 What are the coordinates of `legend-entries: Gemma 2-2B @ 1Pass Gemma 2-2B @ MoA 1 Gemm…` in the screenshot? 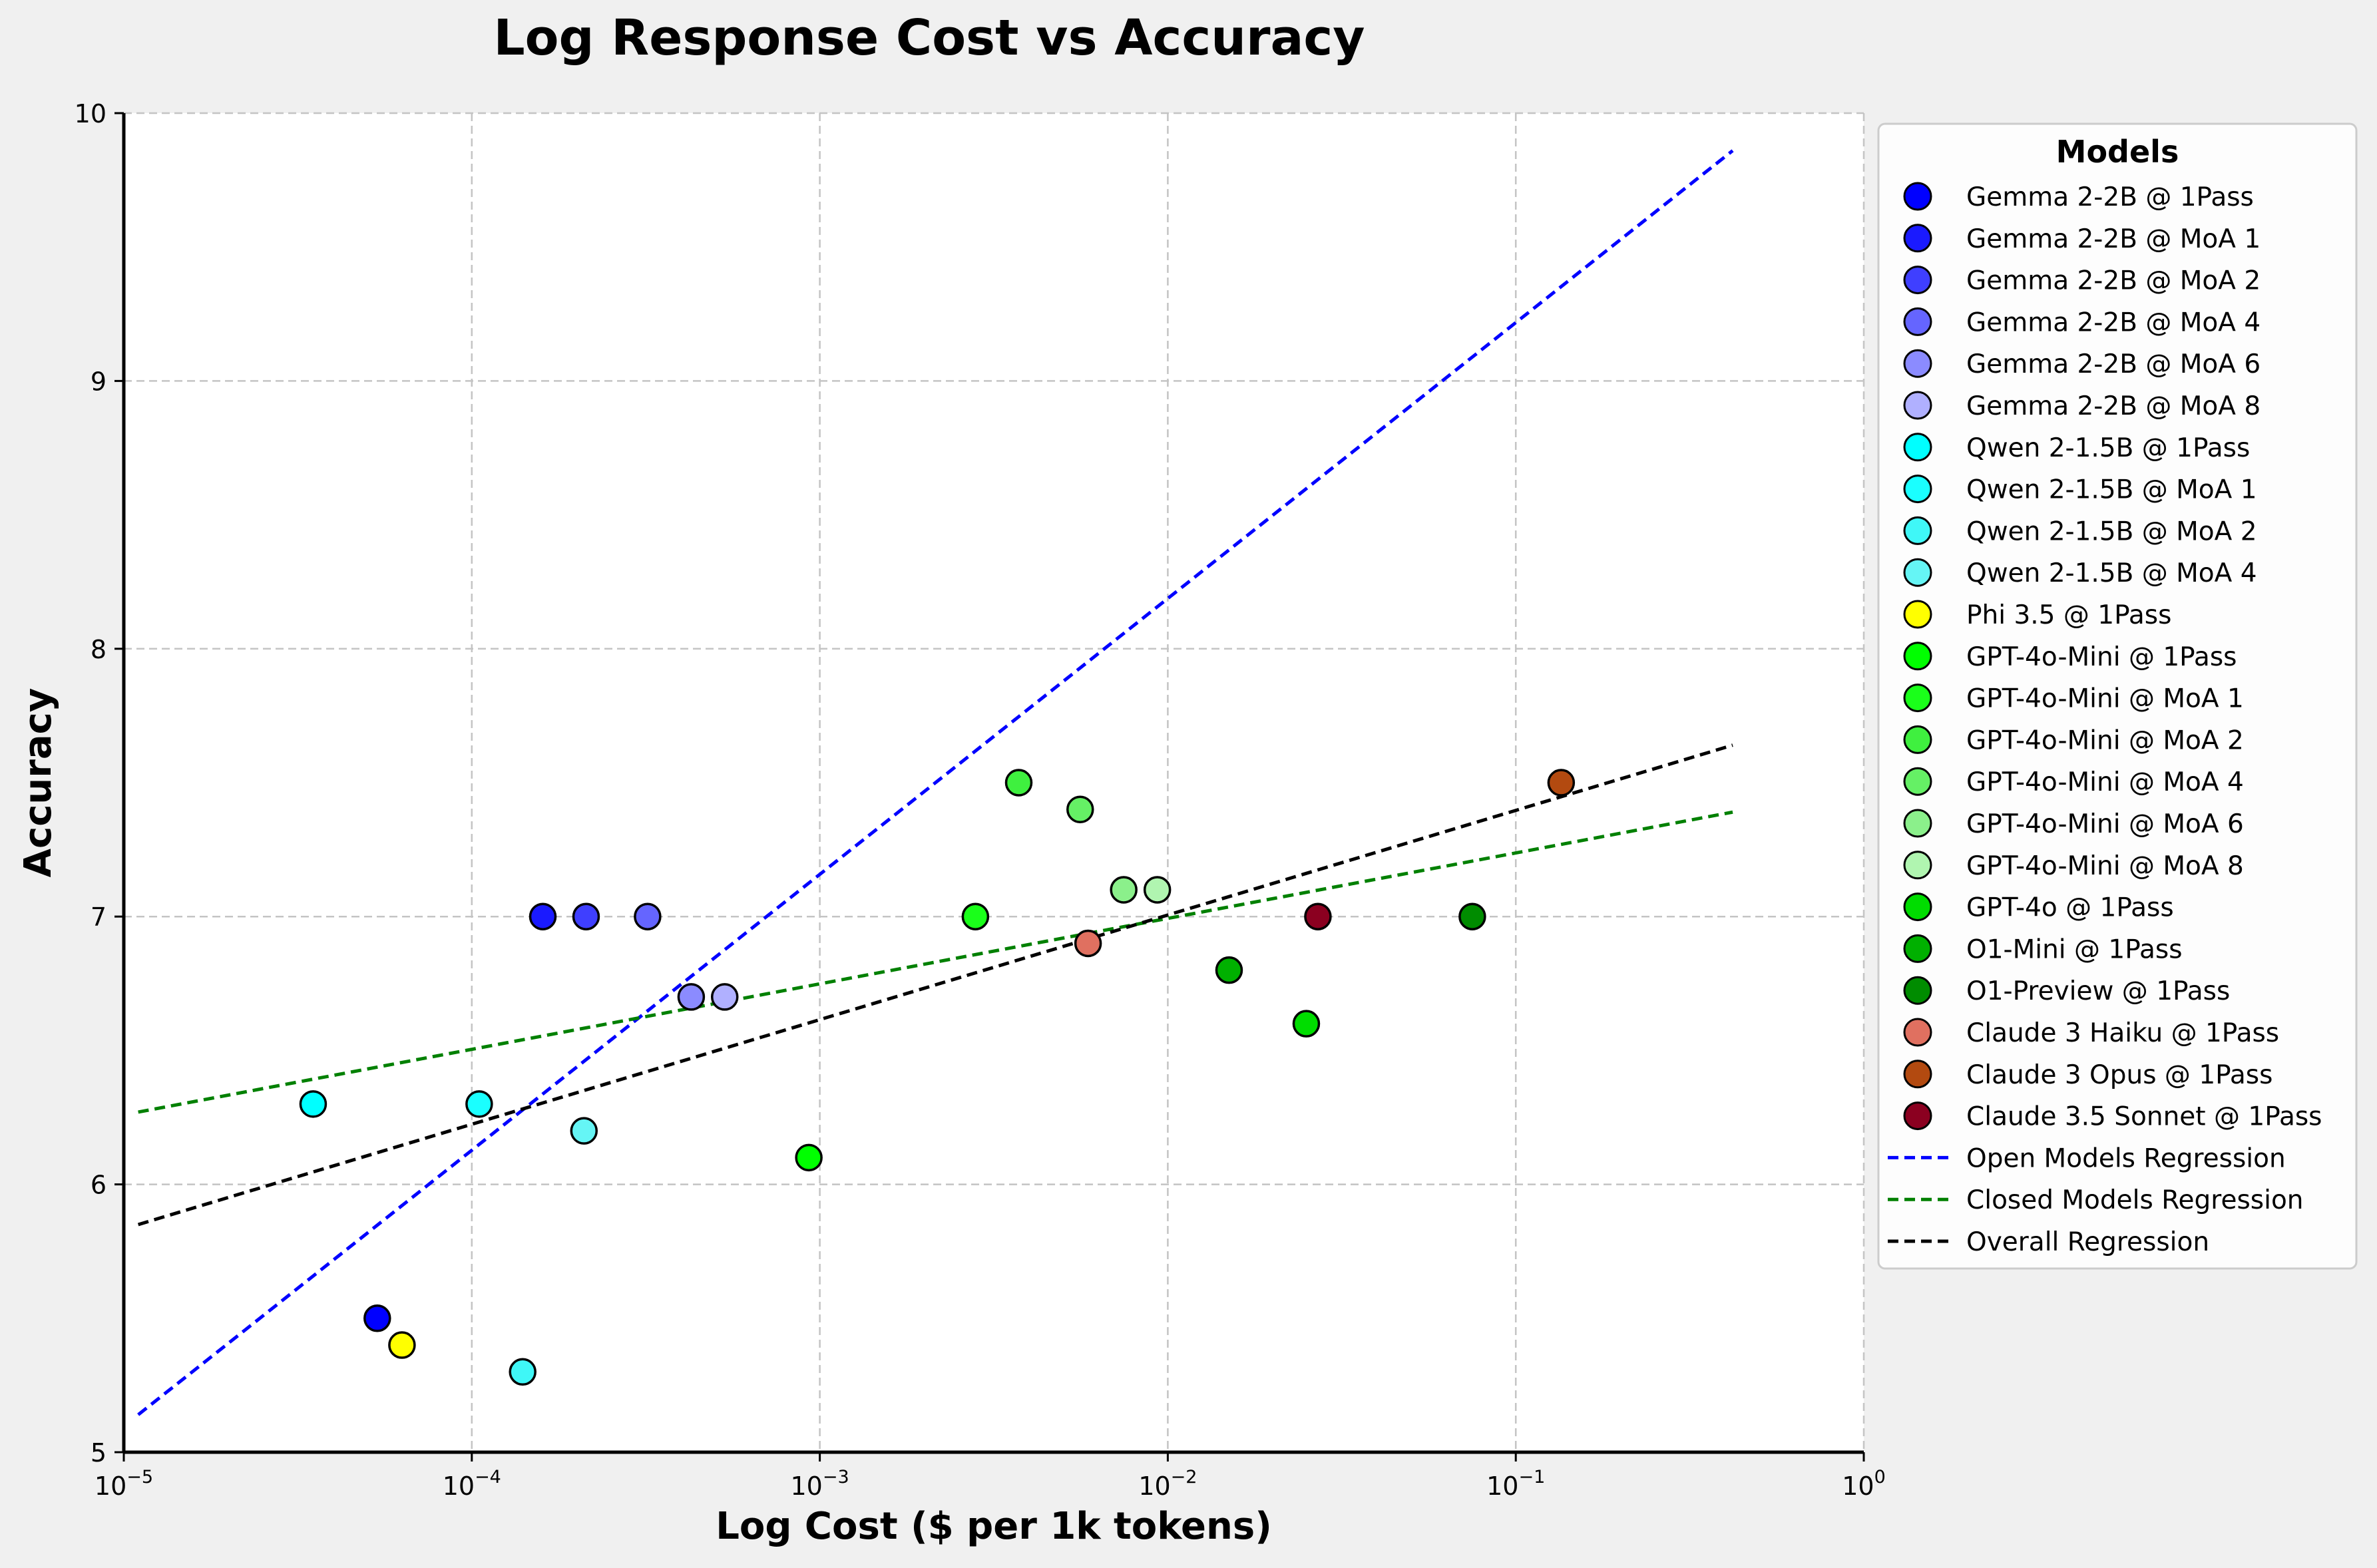 It's located at (2105, 719).